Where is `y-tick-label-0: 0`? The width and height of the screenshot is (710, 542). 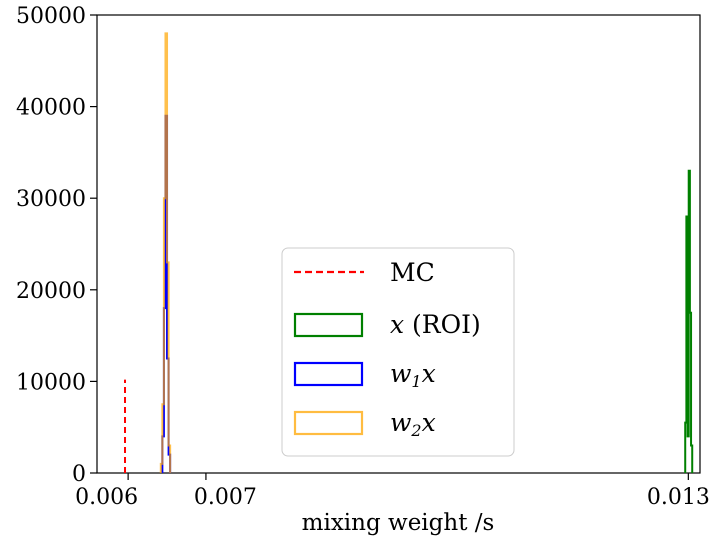 y-tick-label-0: 0 is located at coordinates (79, 474).